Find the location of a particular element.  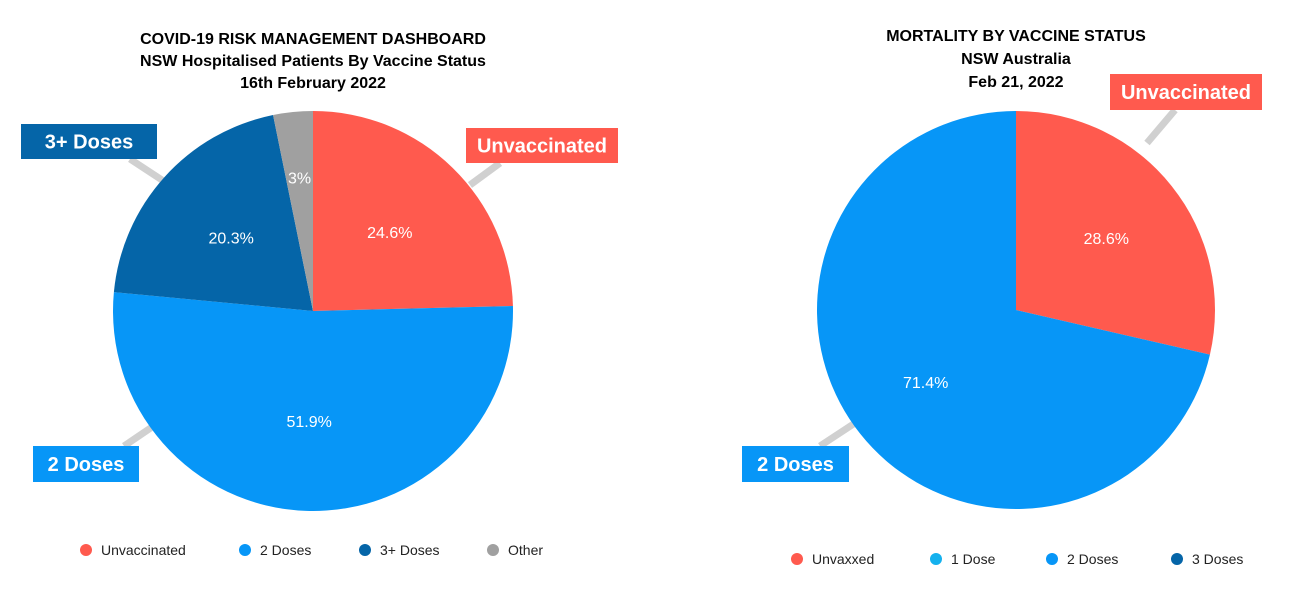

callout-box-3-doses is located at coordinates (89, 141).